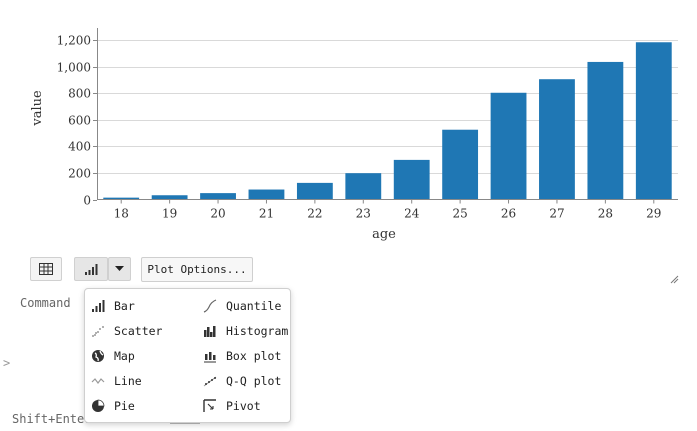 The width and height of the screenshot is (697, 431). I want to click on chart-view-button, so click(91, 269).